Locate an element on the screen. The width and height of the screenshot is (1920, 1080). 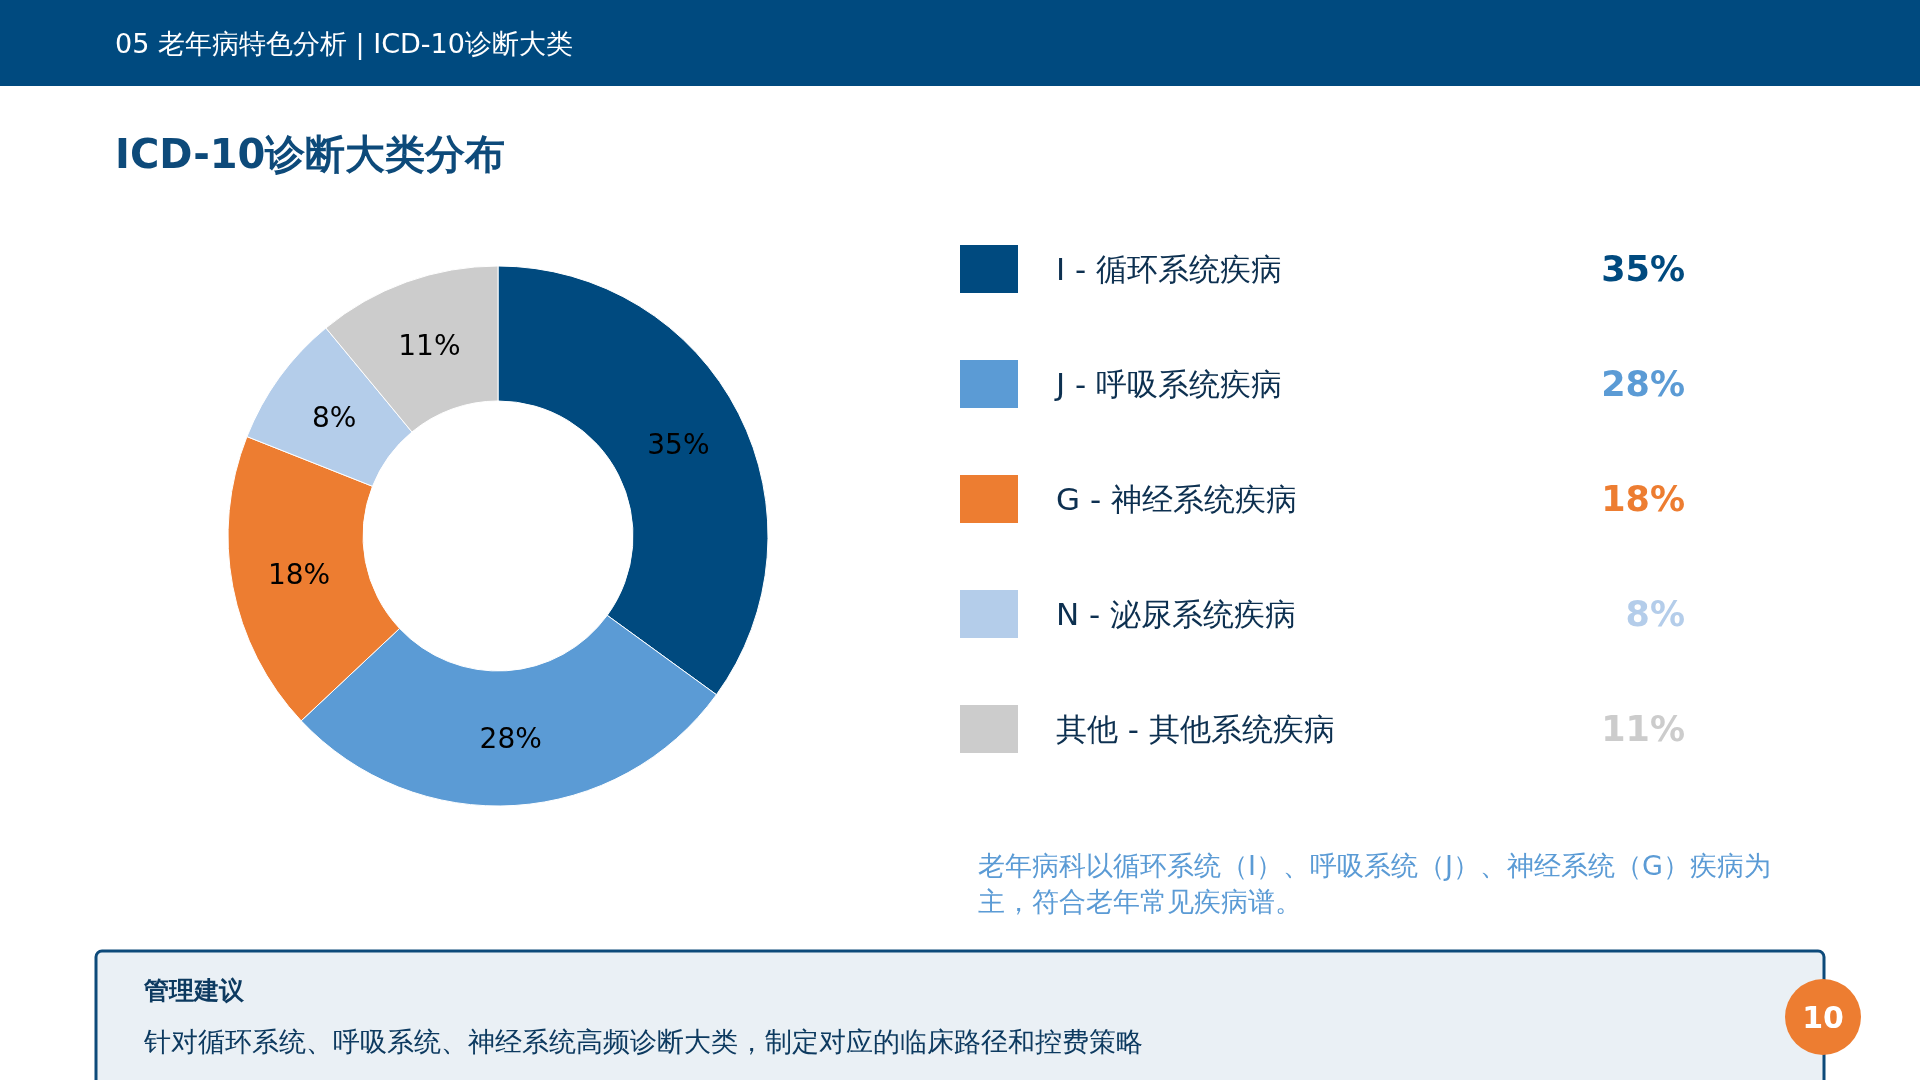
data-label: 28% is located at coordinates (510, 738).